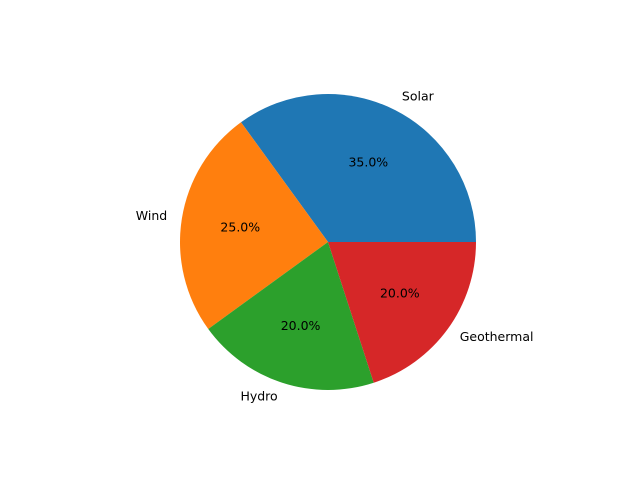  I want to click on slice-label-wind: Wind, so click(151, 215).